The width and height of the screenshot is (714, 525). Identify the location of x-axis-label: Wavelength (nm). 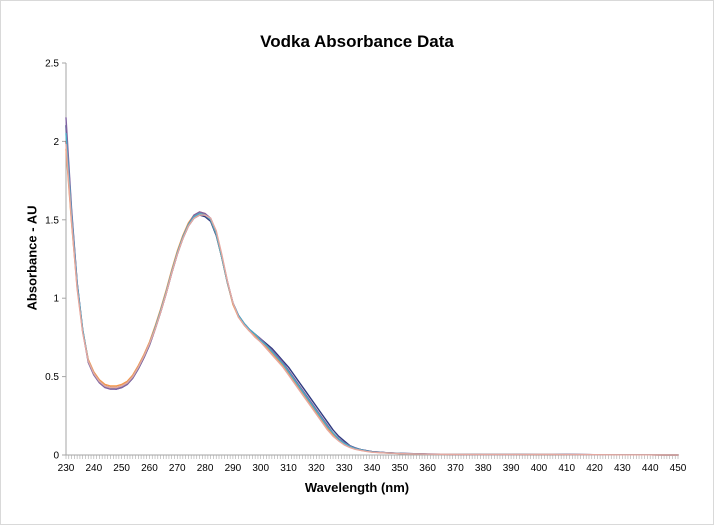
(357, 487).